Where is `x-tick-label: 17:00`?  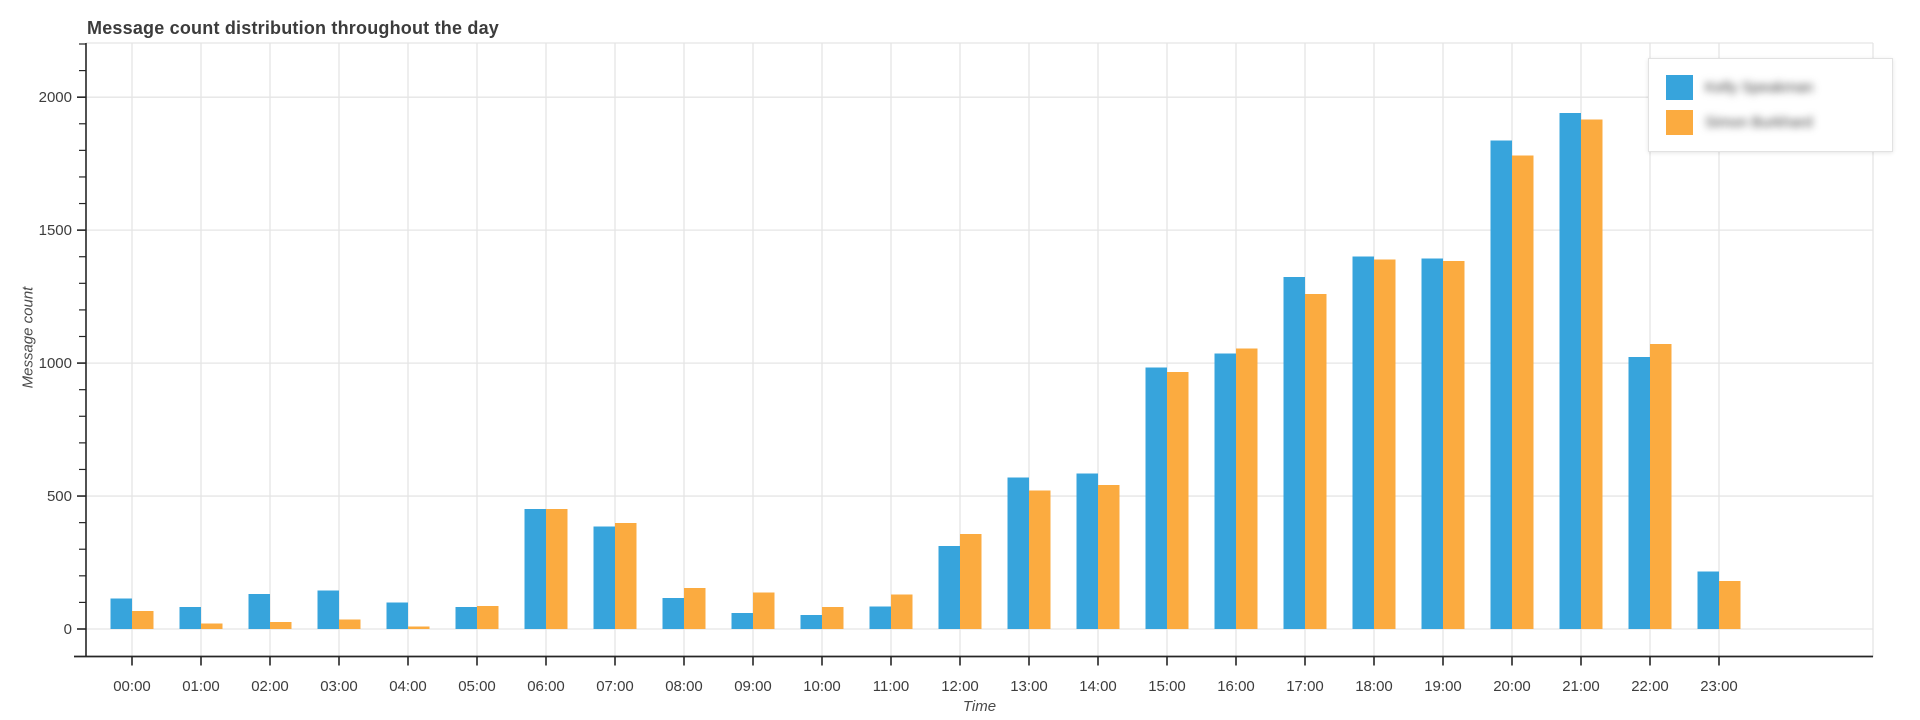 x-tick-label: 17:00 is located at coordinates (1305, 686).